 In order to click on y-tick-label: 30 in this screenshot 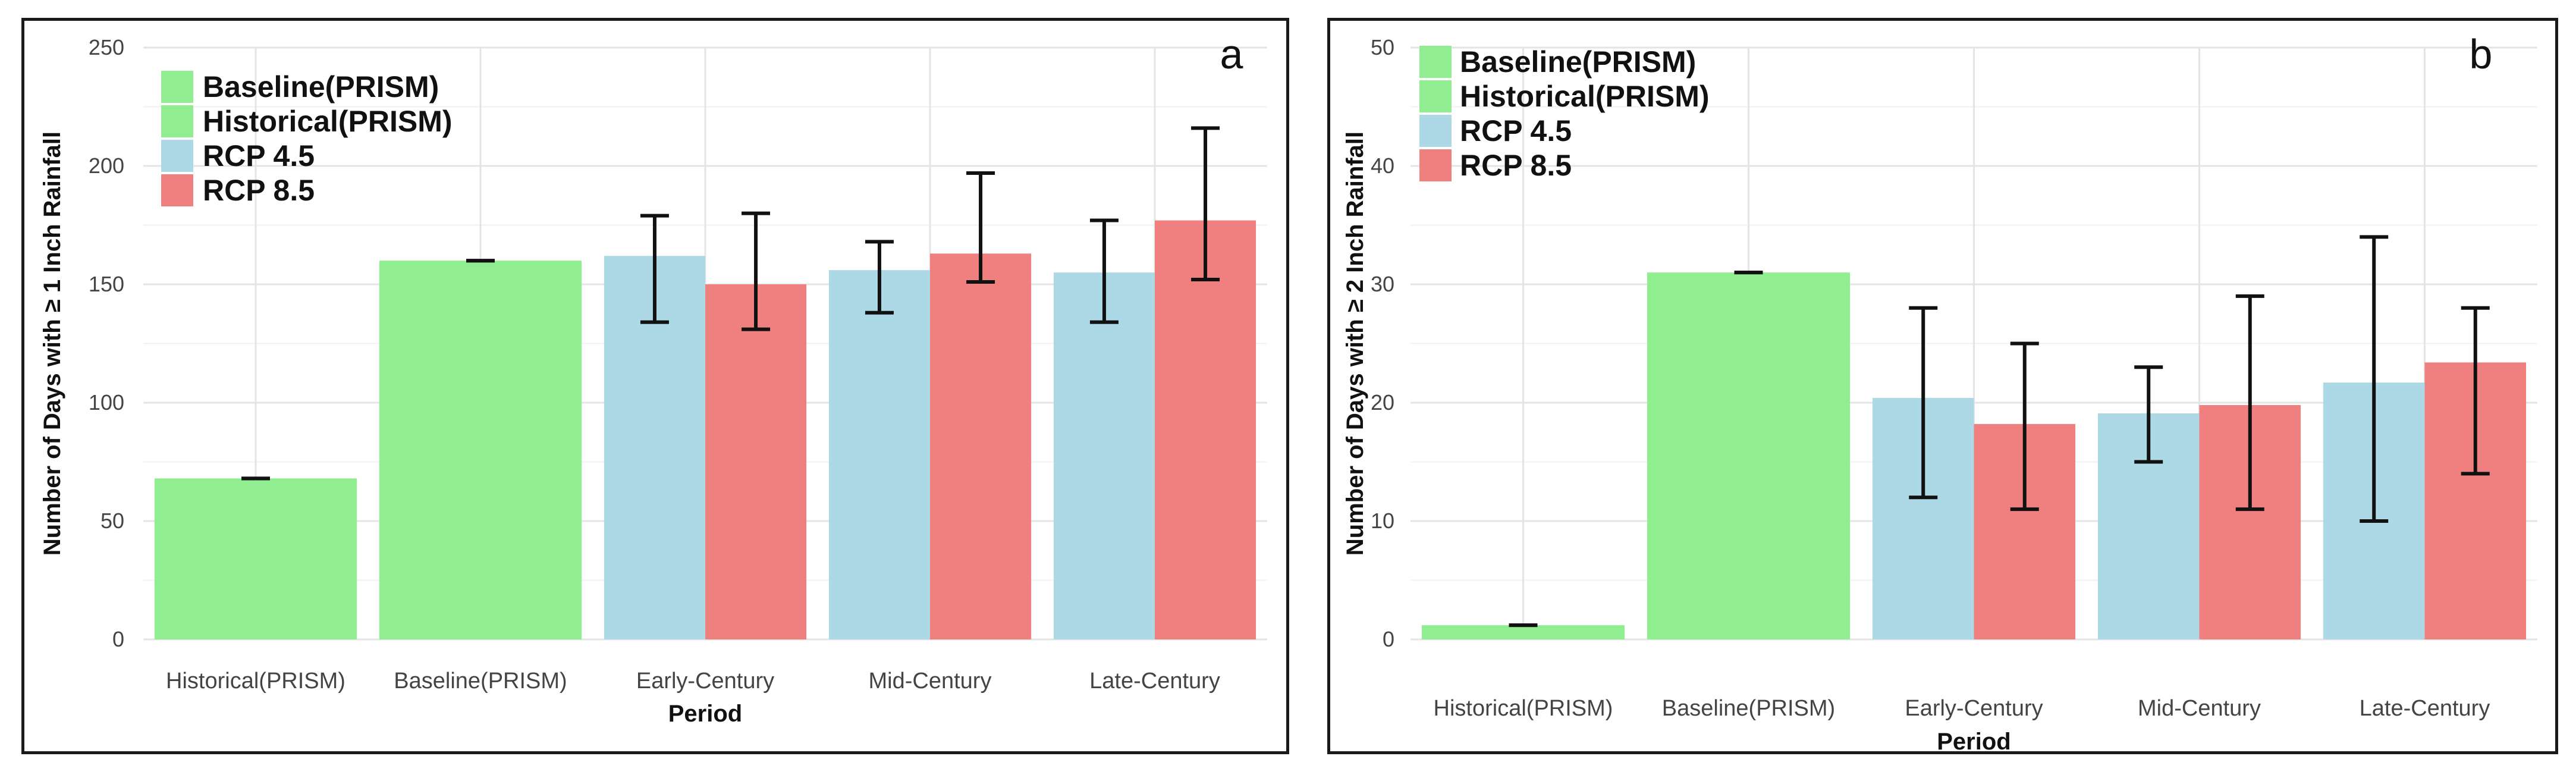, I will do `click(1382, 284)`.